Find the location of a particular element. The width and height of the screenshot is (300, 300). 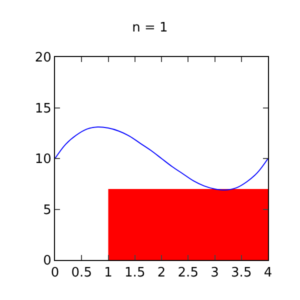

y-tick-label: 10 is located at coordinates (43, 160).